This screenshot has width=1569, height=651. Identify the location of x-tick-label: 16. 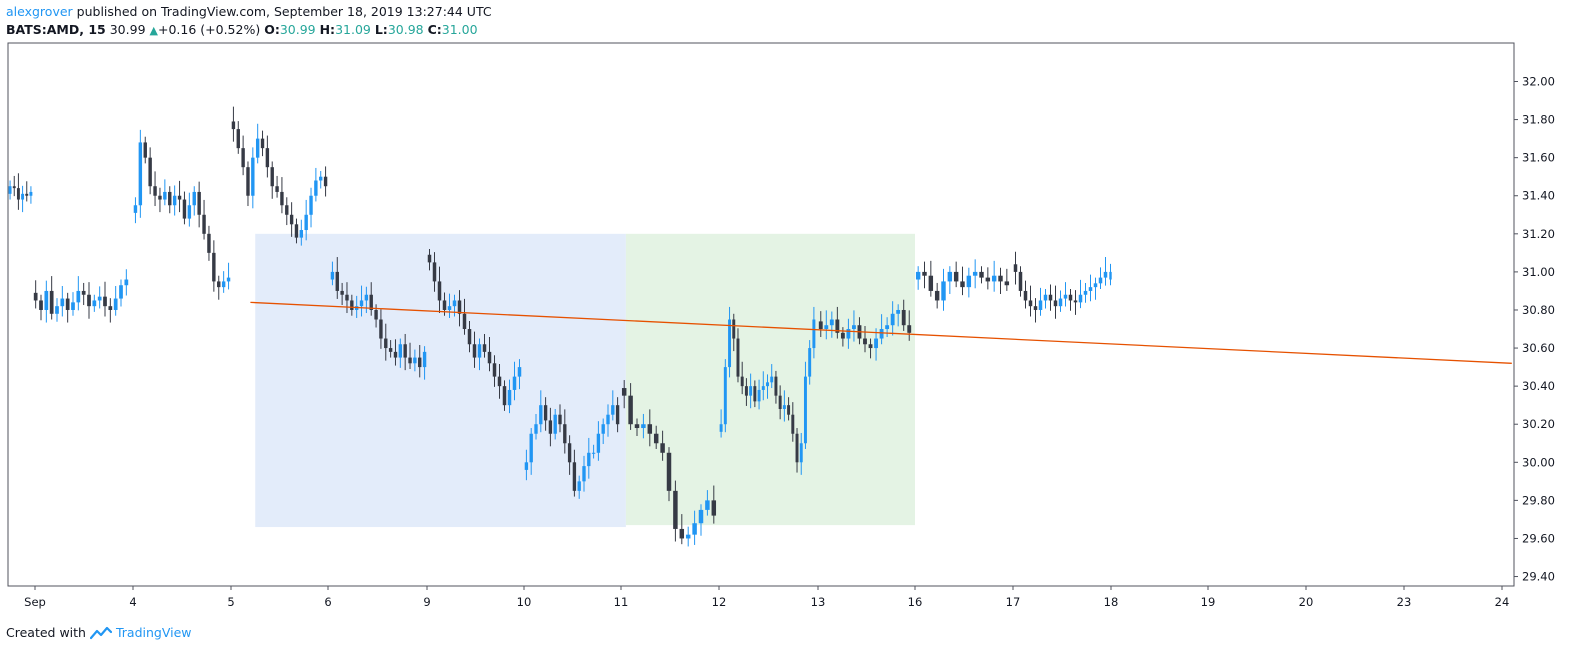
(915, 602).